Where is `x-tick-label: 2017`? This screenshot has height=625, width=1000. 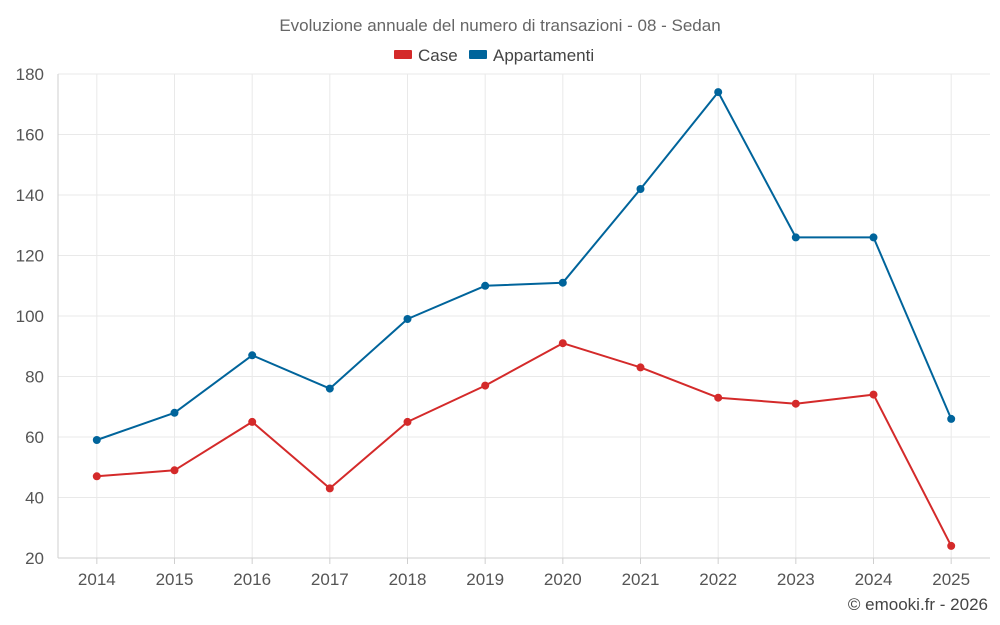
x-tick-label: 2017 is located at coordinates (330, 579).